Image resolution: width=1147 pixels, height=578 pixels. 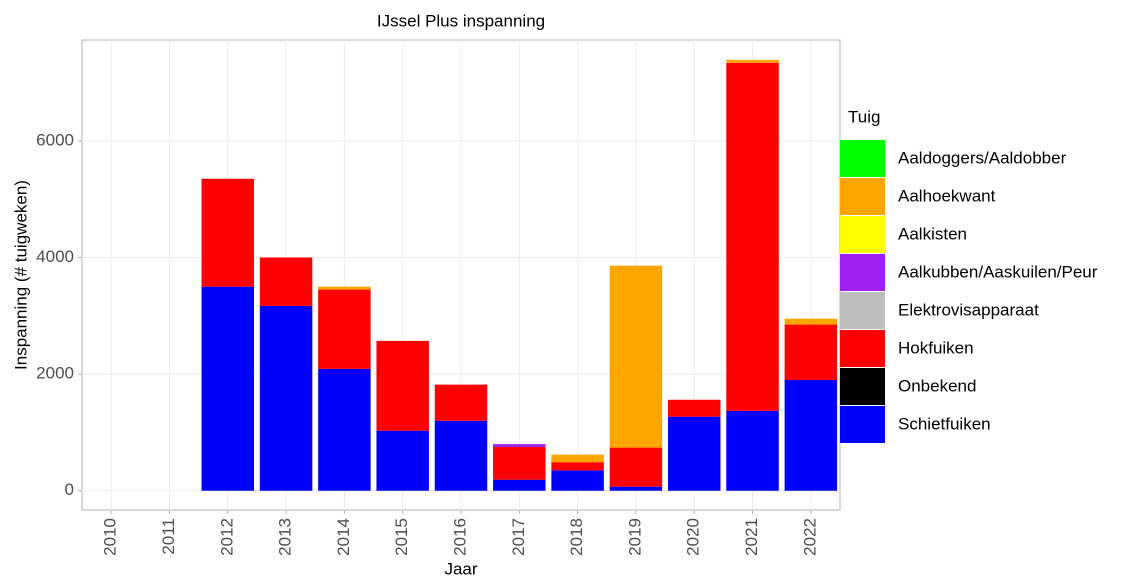 What do you see at coordinates (947, 195) in the screenshot?
I see `legend-label: Aalhoekwant` at bounding box center [947, 195].